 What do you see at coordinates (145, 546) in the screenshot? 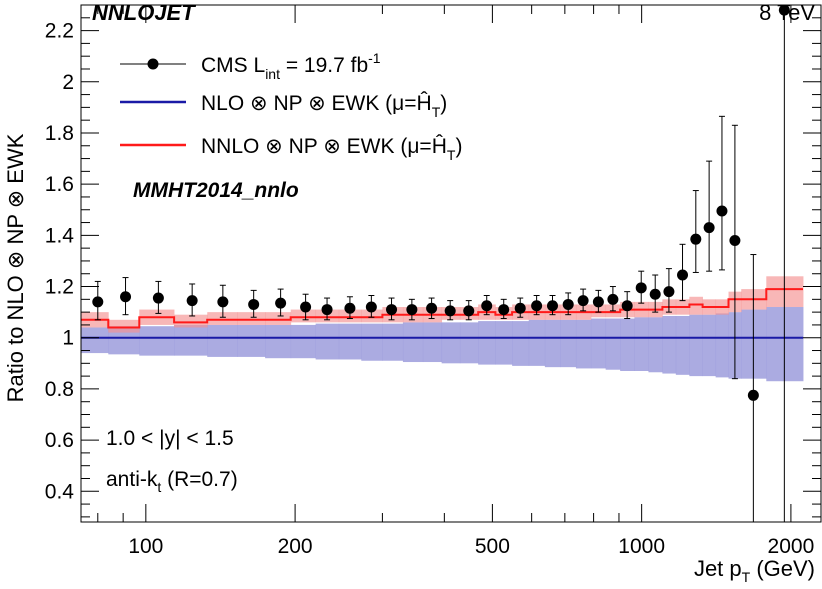
I see `x-tick-label: 100` at bounding box center [145, 546].